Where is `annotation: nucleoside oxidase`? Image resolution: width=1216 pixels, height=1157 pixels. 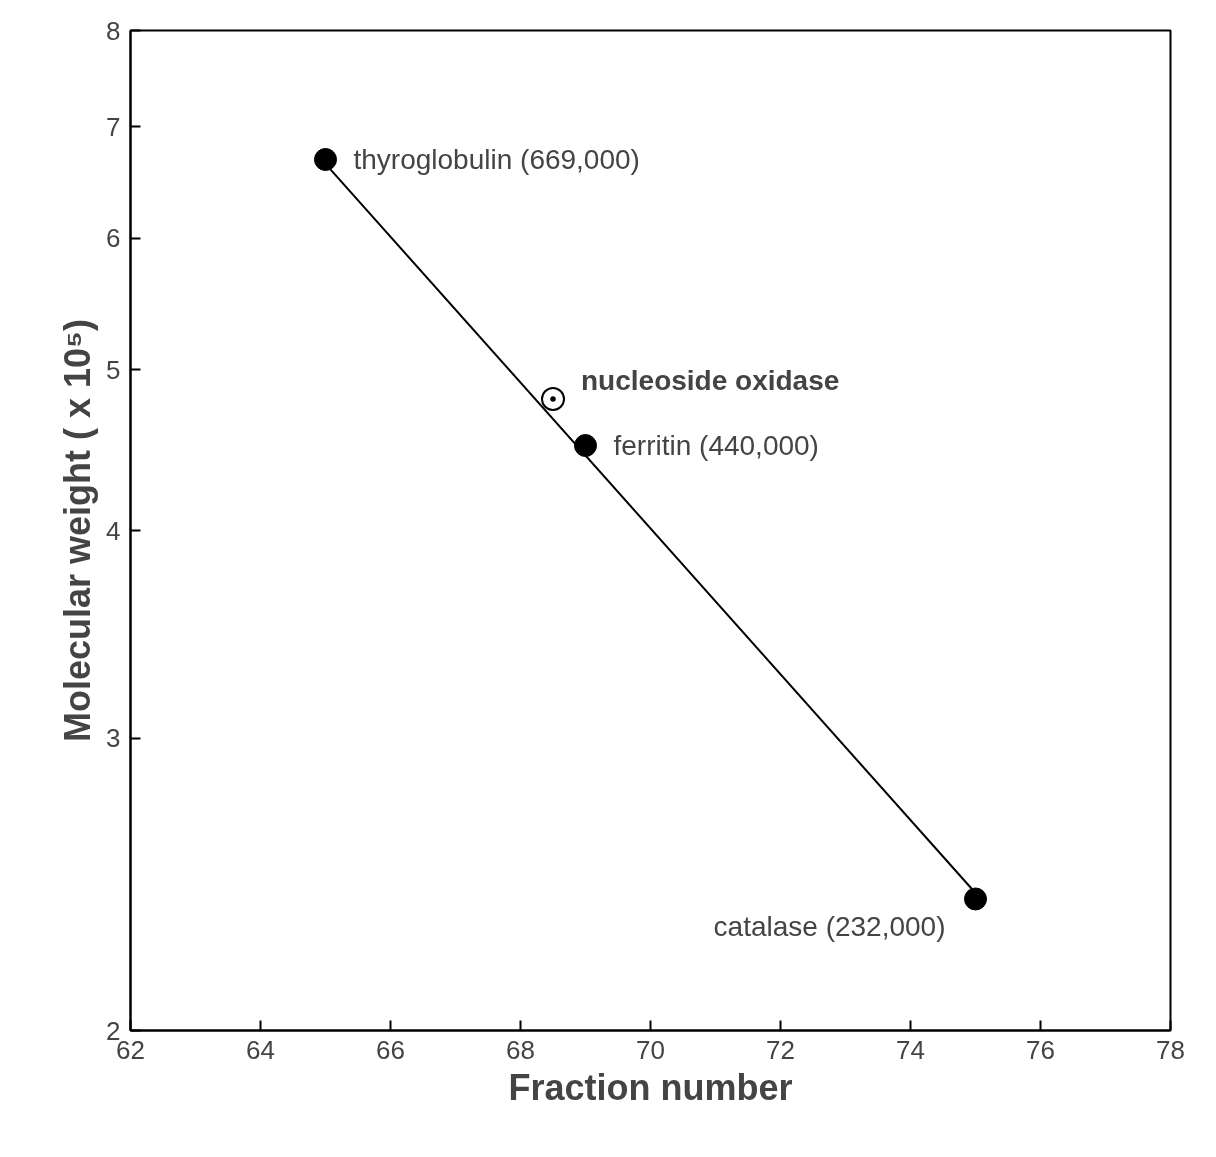 annotation: nucleoside oxidase is located at coordinates (710, 381).